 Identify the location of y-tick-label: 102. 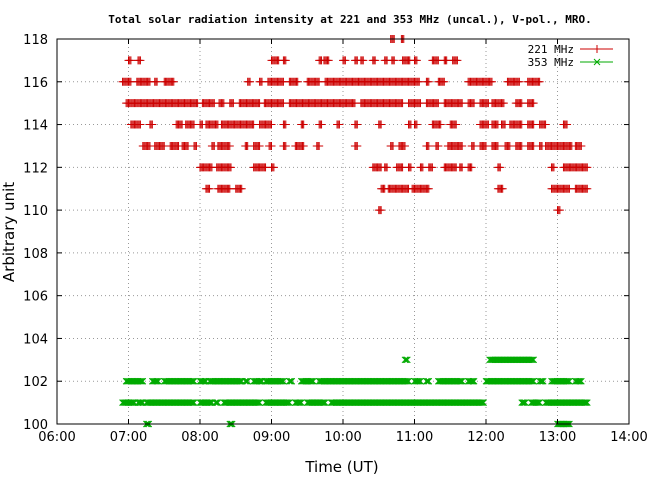
(35, 382).